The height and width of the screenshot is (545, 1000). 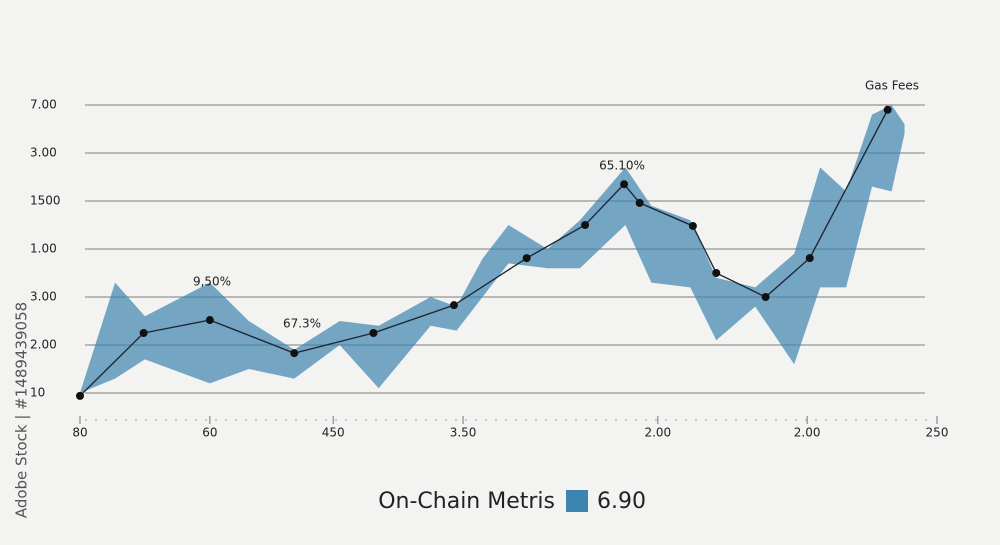 What do you see at coordinates (43, 249) in the screenshot?
I see `y-tick-label: 1.00` at bounding box center [43, 249].